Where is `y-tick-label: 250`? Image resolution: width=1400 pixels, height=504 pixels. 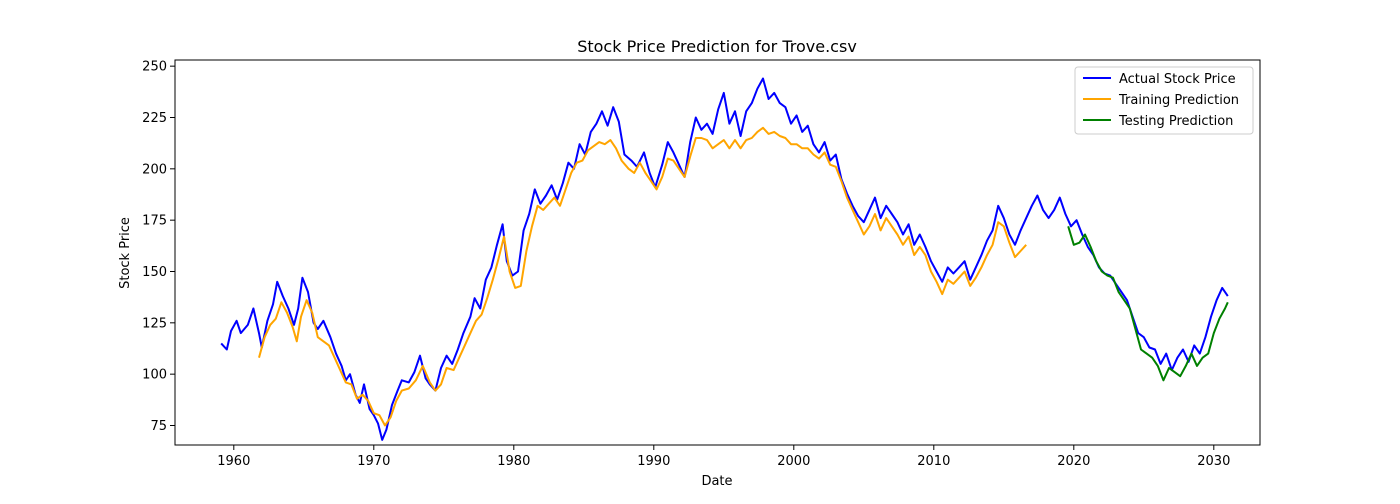 y-tick-label: 250 is located at coordinates (154, 67).